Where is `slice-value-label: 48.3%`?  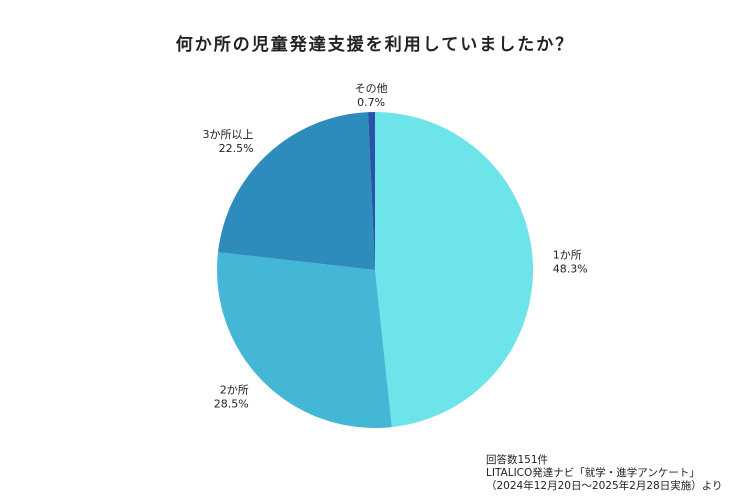 slice-value-label: 48.3% is located at coordinates (570, 268).